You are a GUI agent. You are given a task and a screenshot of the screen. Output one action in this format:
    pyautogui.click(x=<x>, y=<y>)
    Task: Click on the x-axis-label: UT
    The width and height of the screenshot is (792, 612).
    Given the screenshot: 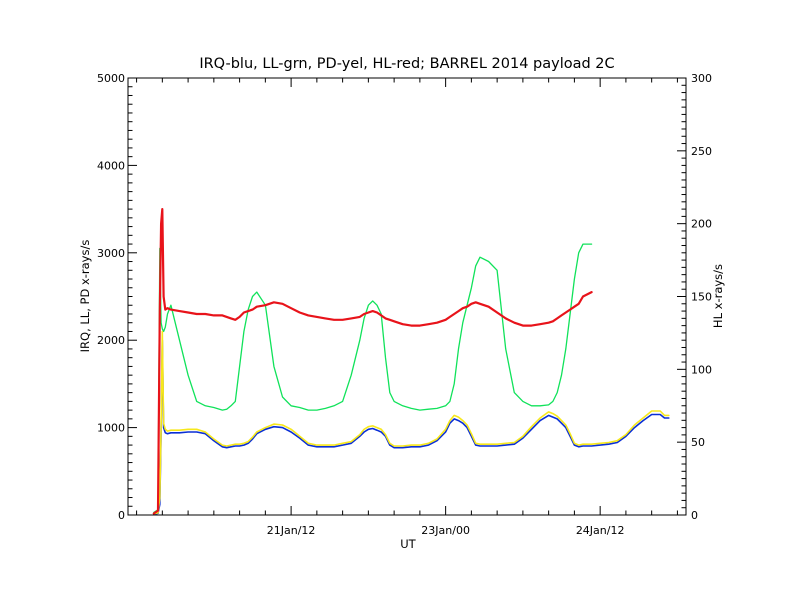 What is the action you would take?
    pyautogui.click(x=408, y=544)
    